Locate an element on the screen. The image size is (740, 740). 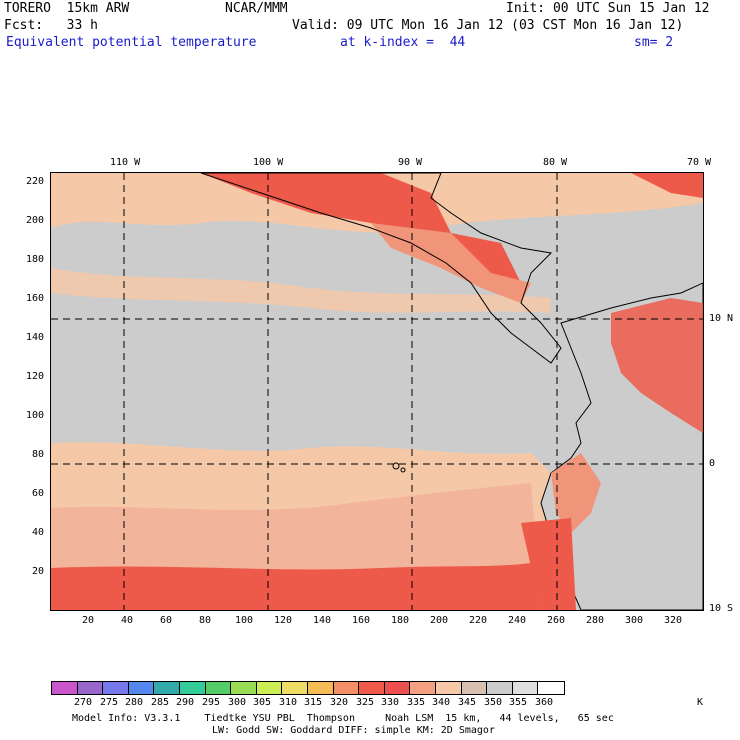
y-tick: 20 is located at coordinates (38, 571).